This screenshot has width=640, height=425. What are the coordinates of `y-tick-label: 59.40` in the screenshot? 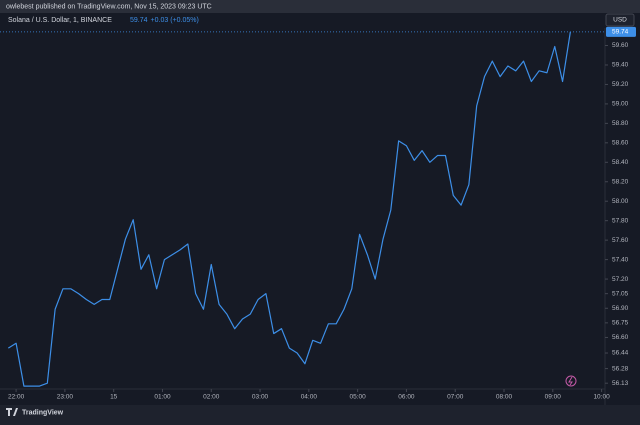 It's located at (620, 65).